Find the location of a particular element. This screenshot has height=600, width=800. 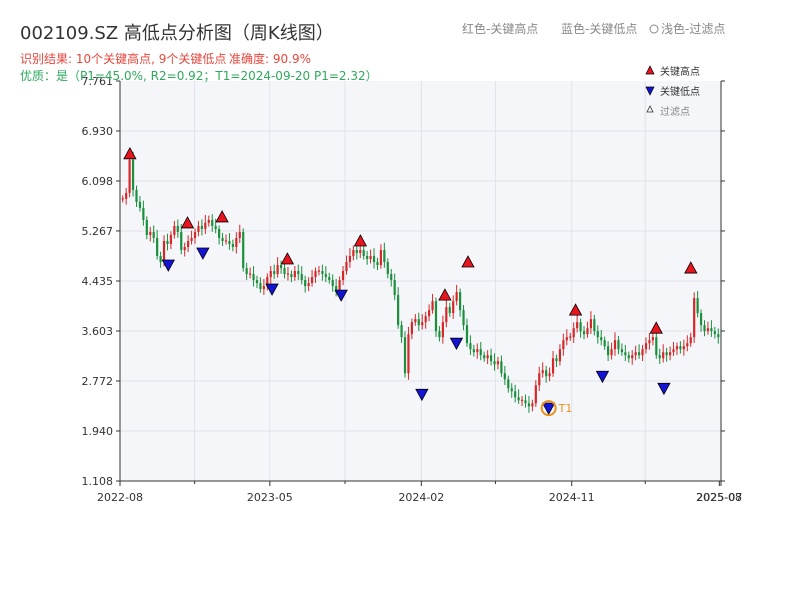

accuracy-label: 准确度: 90.9% is located at coordinates (270, 58).